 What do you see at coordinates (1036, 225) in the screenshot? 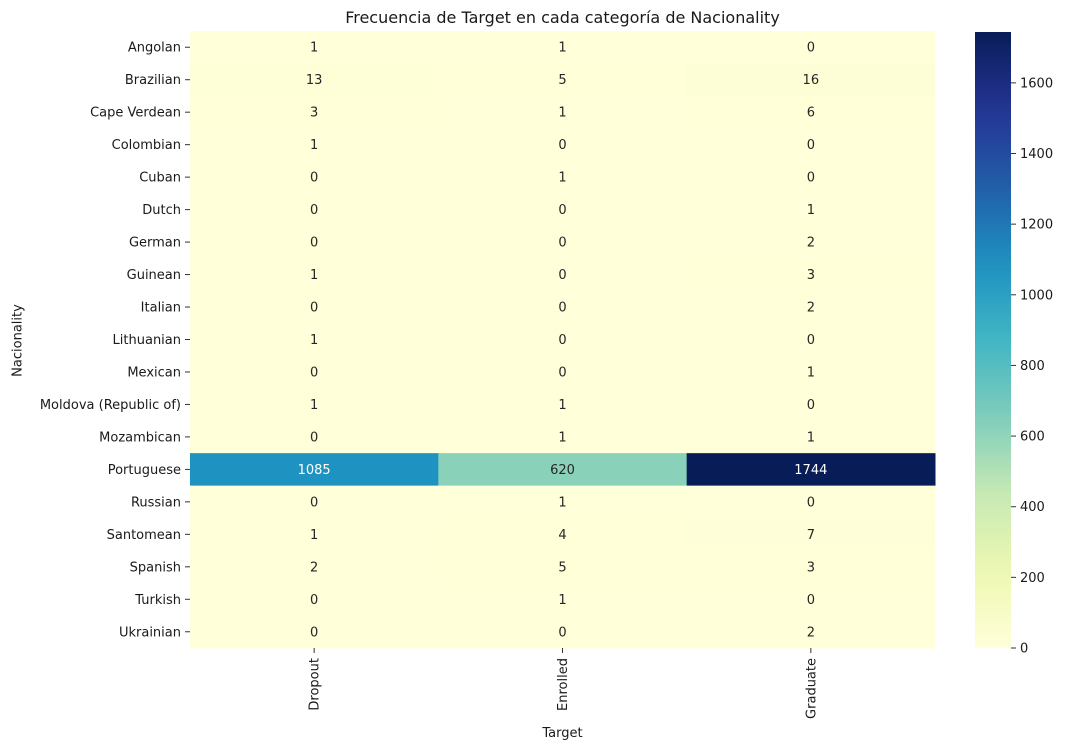
I see `colorbar-tick-label: 1200` at bounding box center [1036, 225].